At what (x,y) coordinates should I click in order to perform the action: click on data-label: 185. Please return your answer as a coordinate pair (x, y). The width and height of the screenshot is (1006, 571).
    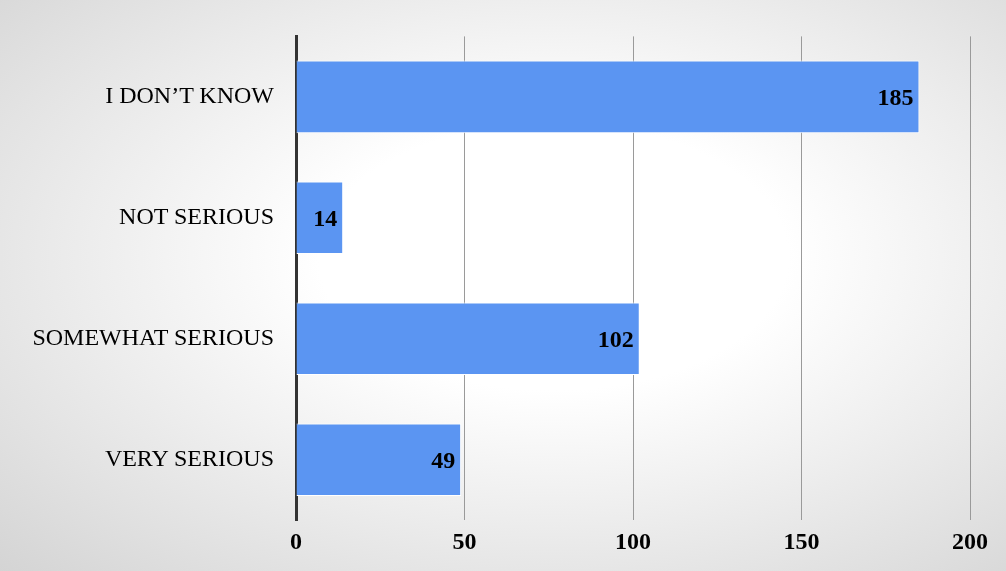
    Looking at the image, I should click on (895, 97).